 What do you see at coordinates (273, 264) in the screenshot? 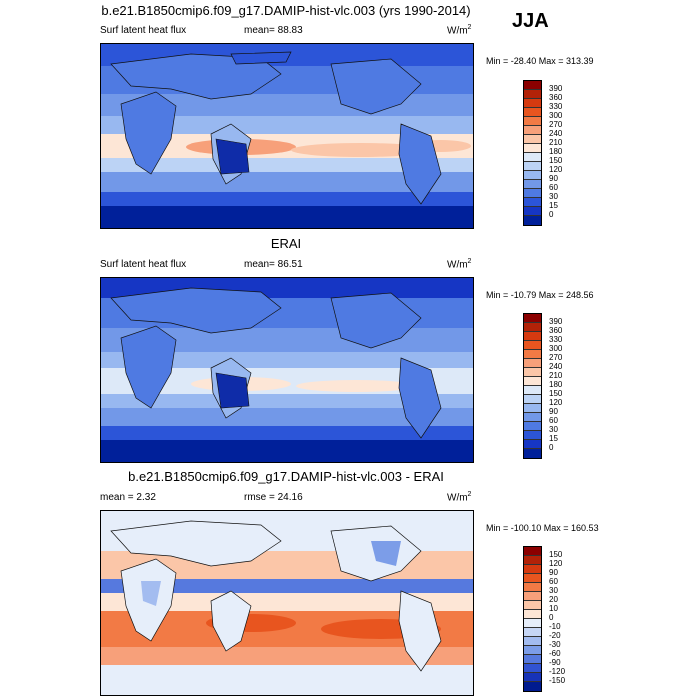
I see `panel2-mean-label: mean= 86.51` at bounding box center [273, 264].